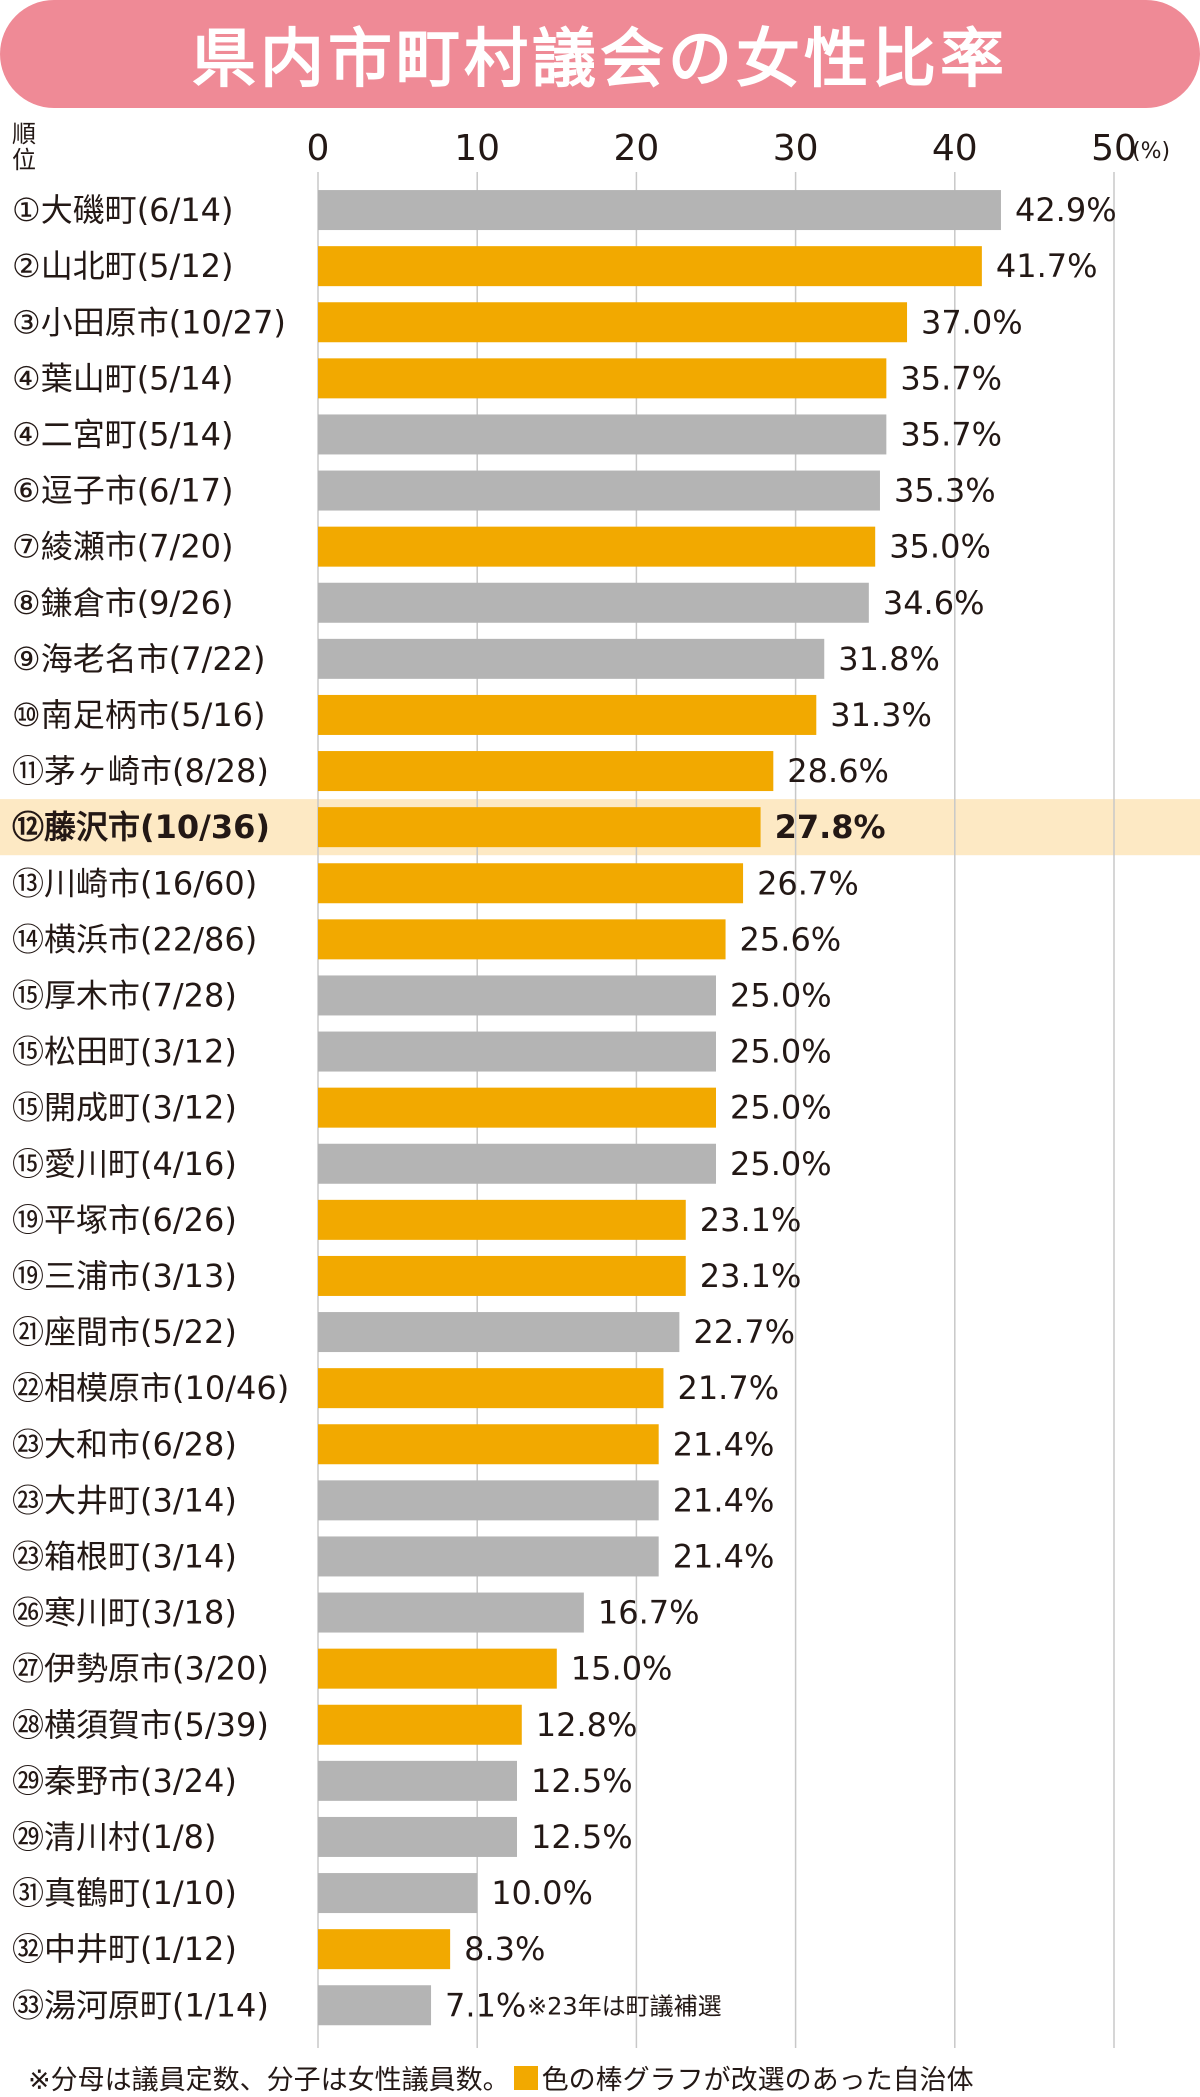 This screenshot has width=1200, height=2097. I want to click on value-label: 15.0%, so click(622, 1669).